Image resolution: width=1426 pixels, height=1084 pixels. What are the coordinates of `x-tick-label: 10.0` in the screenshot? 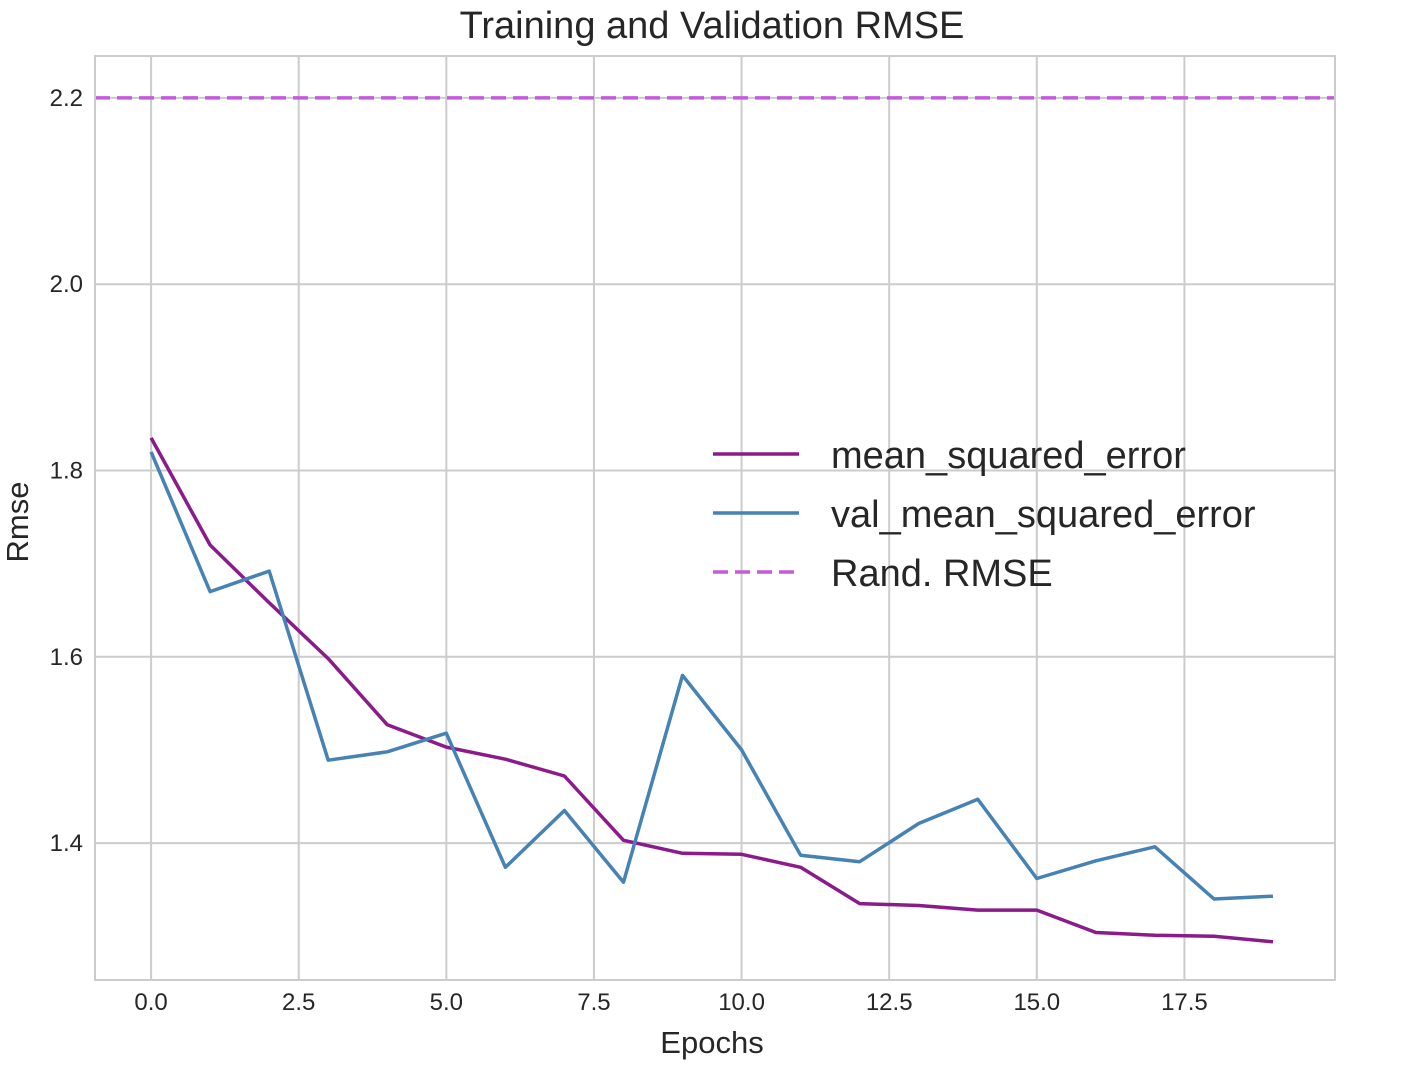 It's located at (741, 1002).